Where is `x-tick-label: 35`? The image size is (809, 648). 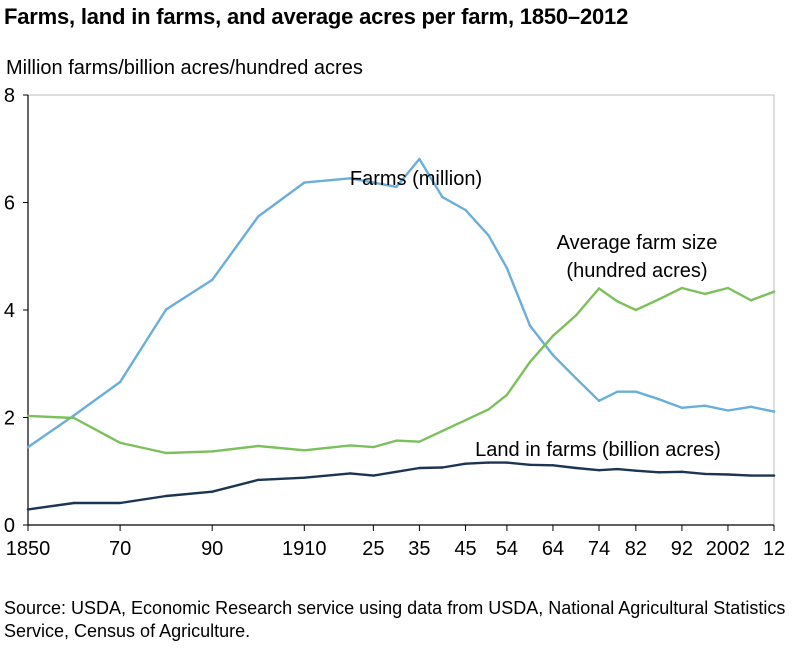
x-tick-label: 35 is located at coordinates (419, 549).